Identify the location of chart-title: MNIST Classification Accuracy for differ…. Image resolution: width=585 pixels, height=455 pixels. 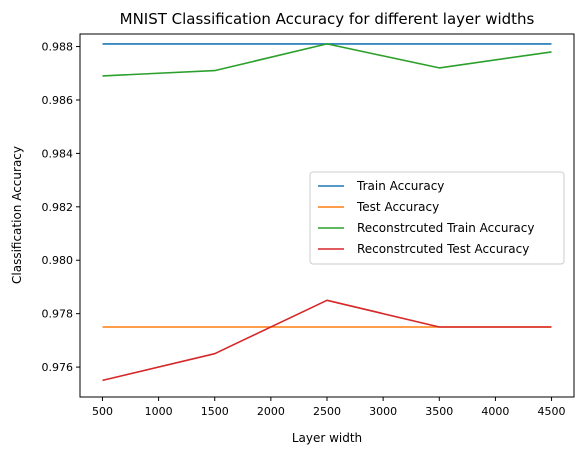
(327, 19).